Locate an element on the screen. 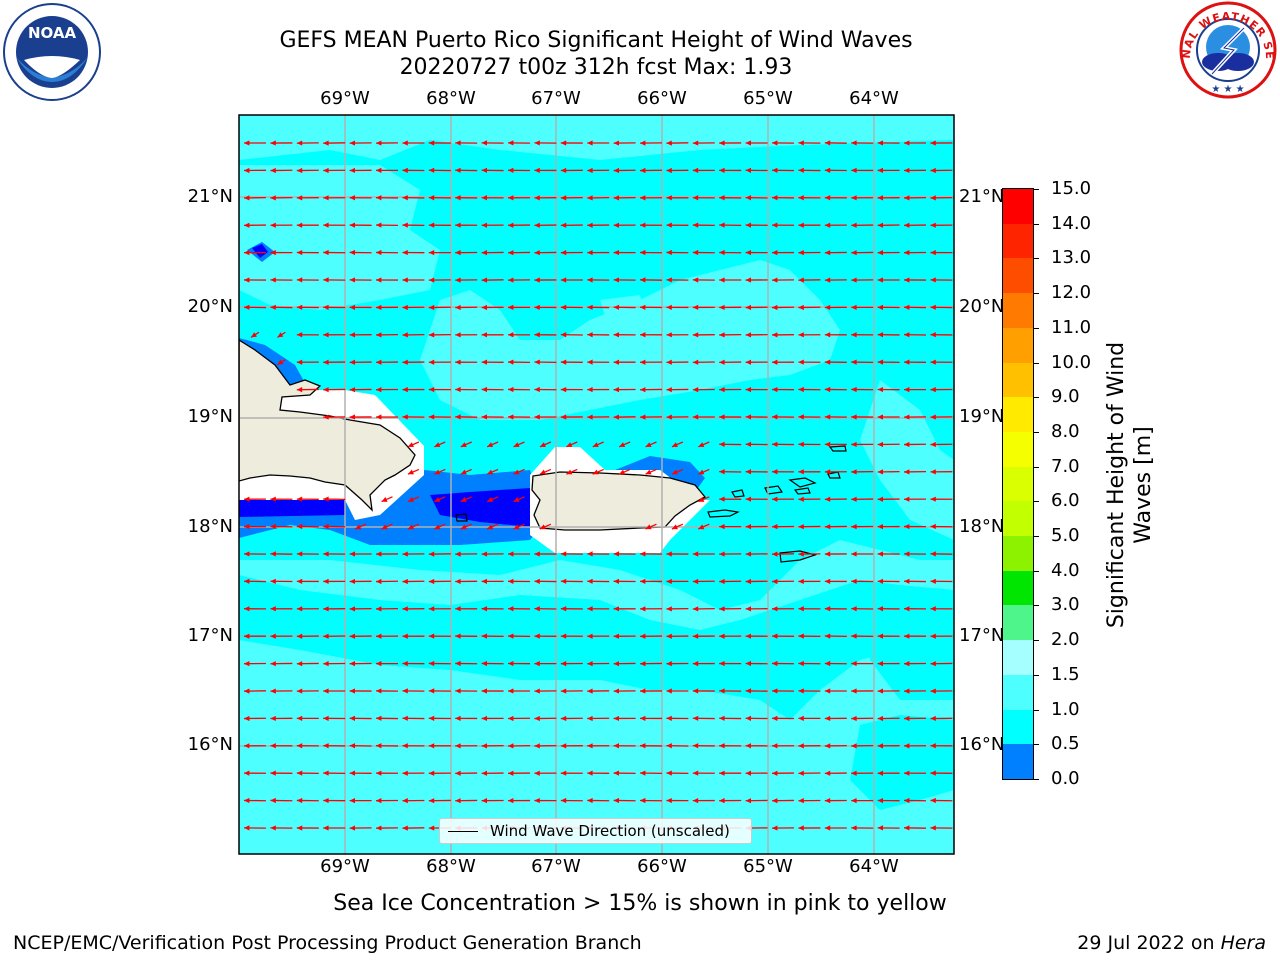 The height and width of the screenshot is (960, 1280). colorbar-tick-label: 7.0 is located at coordinates (1065, 466).